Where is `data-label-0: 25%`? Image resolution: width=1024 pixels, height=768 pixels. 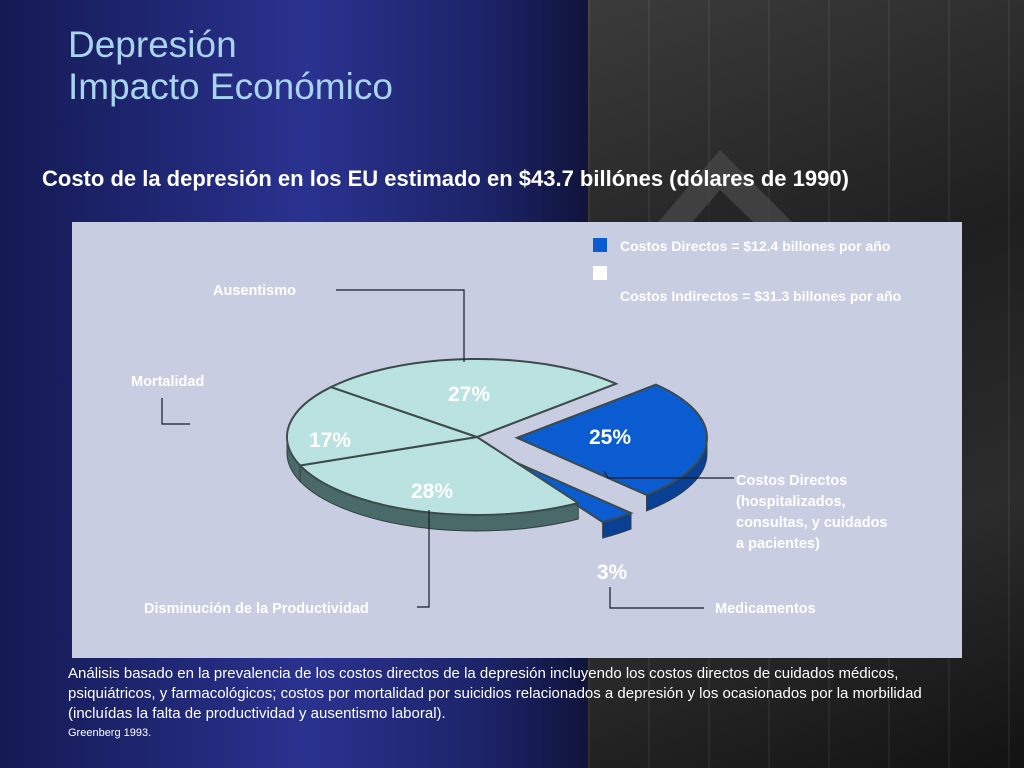
data-label-0: 25% is located at coordinates (610, 437).